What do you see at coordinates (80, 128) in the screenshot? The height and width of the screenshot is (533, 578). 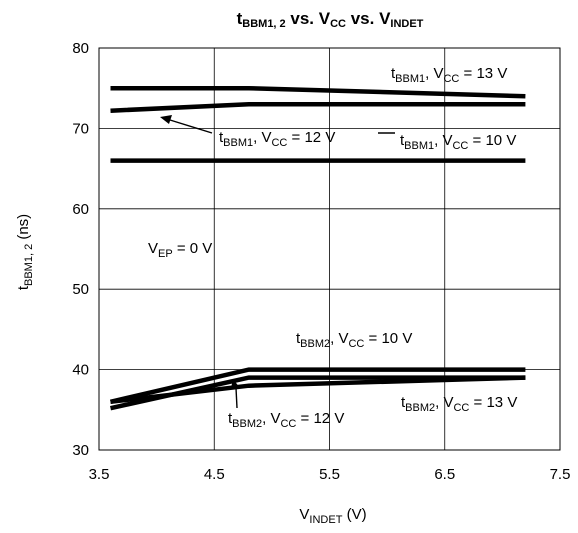 I see `y-tick-label: 70` at bounding box center [80, 128].